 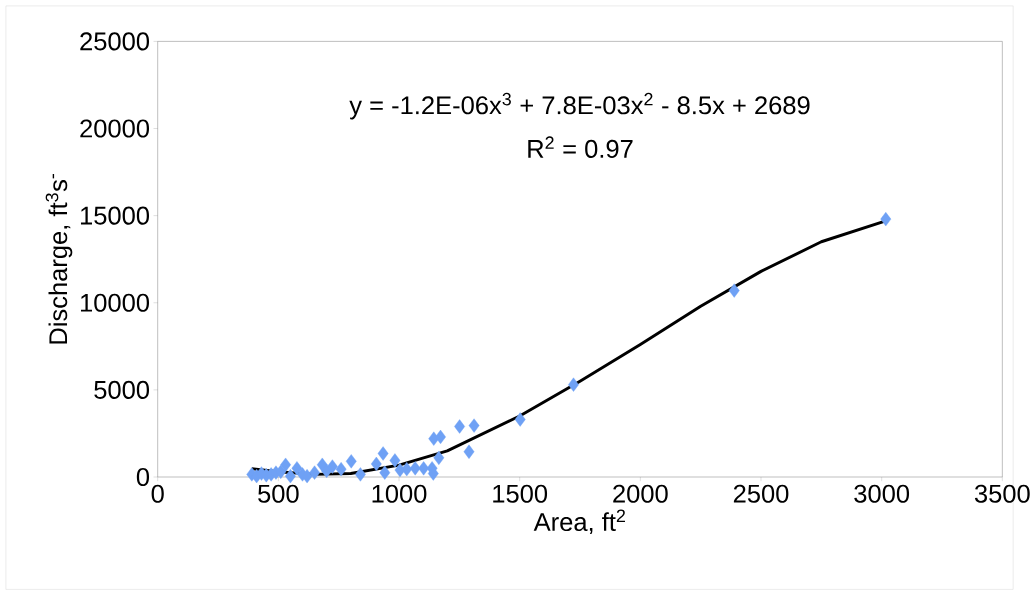 What do you see at coordinates (122, 389) in the screenshot?
I see `y-tick-label: 5000` at bounding box center [122, 389].